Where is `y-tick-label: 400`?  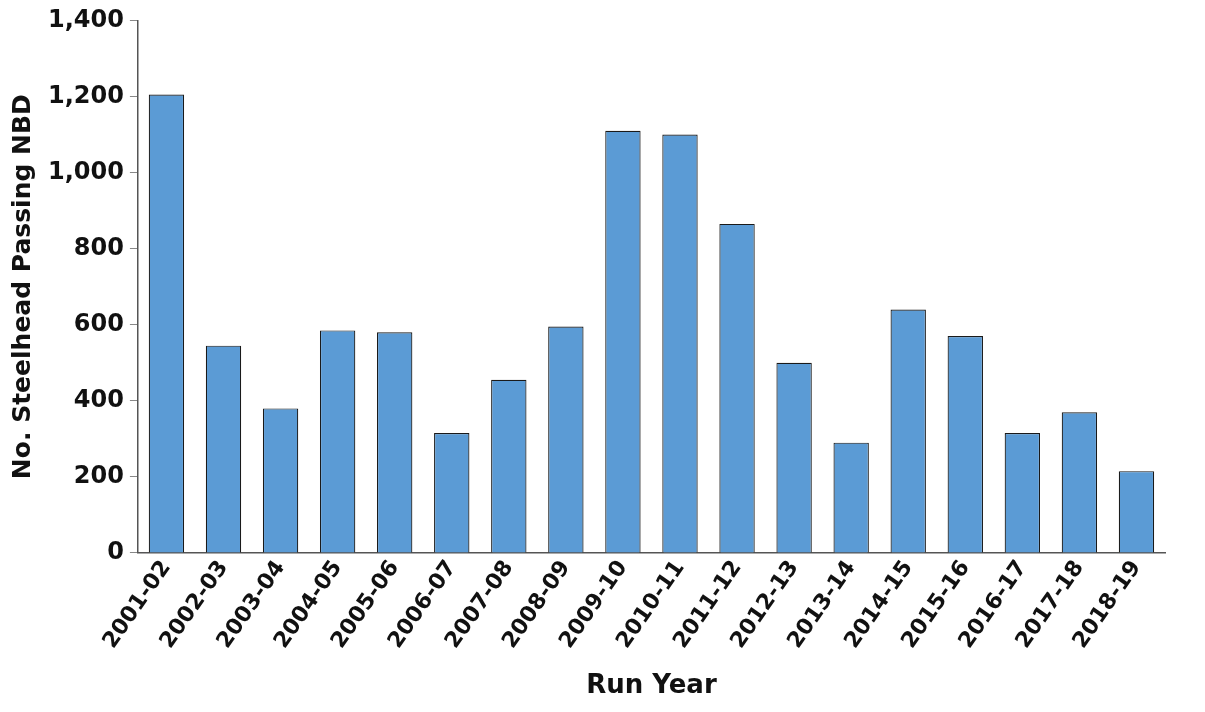 y-tick-label: 400 is located at coordinates (98, 399).